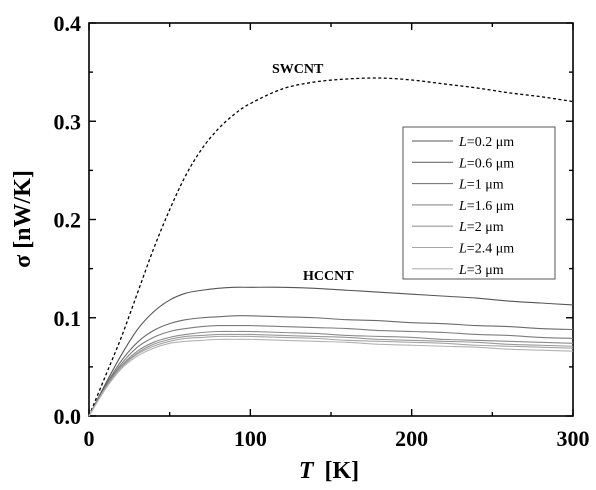 This screenshot has height=490, width=596. What do you see at coordinates (328, 276) in the screenshot?
I see `annotation-hccnt: HCCNT` at bounding box center [328, 276].